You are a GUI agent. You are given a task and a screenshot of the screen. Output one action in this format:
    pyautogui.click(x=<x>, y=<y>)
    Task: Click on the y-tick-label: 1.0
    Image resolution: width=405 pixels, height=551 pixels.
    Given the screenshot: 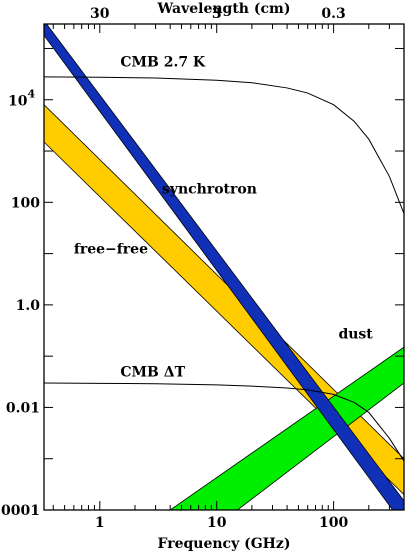 What is the action you would take?
    pyautogui.click(x=28, y=306)
    